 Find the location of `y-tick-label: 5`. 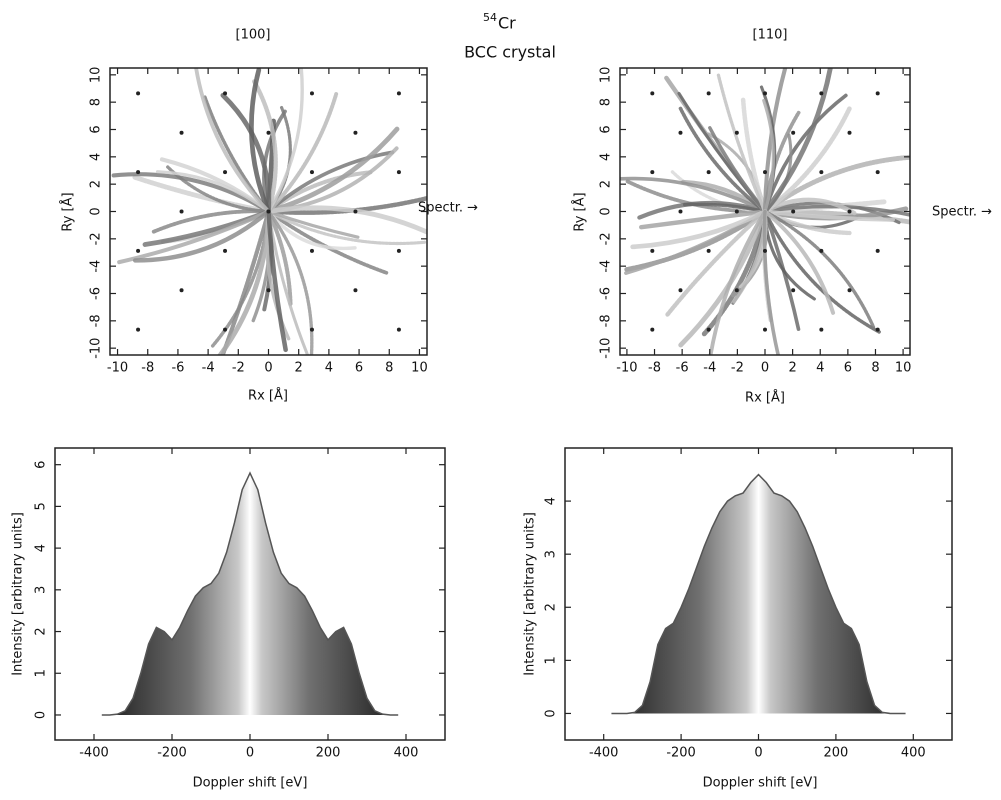

y-tick-label: 5 is located at coordinates (41, 506).